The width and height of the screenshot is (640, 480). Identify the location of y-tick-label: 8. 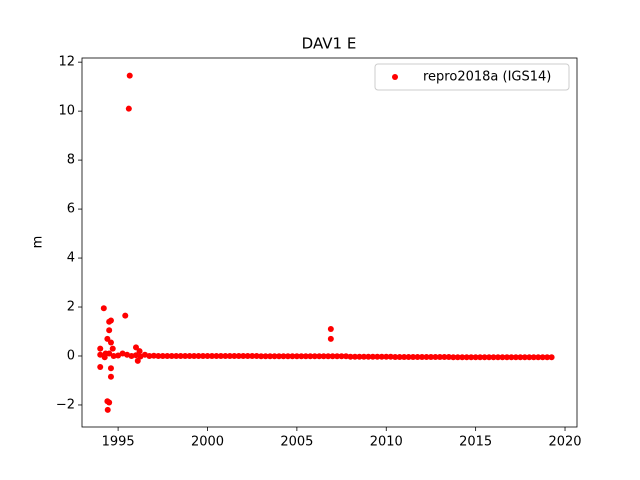
(71, 160).